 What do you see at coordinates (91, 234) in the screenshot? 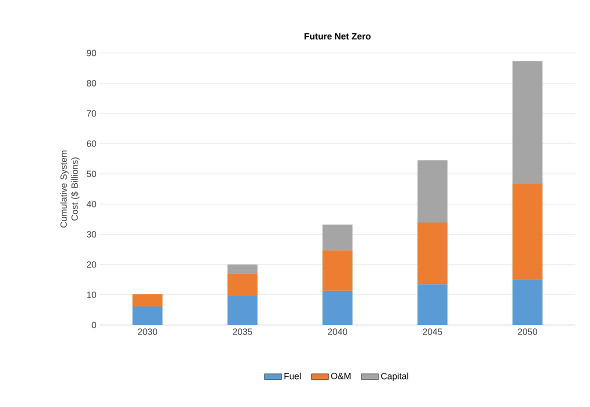
I see `y-tick-label: 30` at bounding box center [91, 234].